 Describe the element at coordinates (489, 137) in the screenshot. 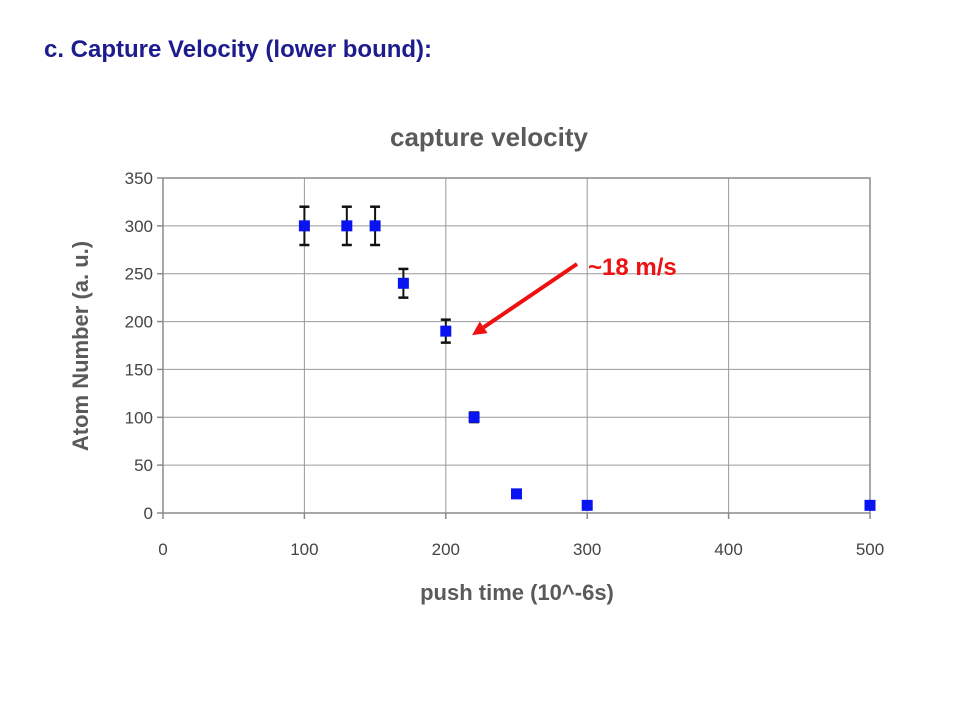

I see `chart-title: capture velocity` at that location.